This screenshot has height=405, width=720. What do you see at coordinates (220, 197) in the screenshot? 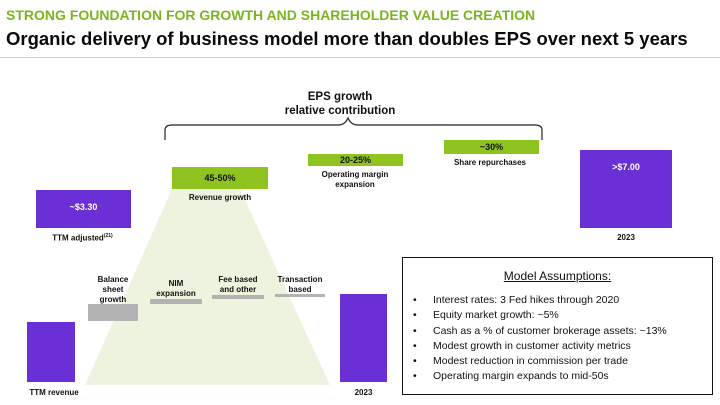
I see `eps-label-revenue: Revenue growth` at bounding box center [220, 197].